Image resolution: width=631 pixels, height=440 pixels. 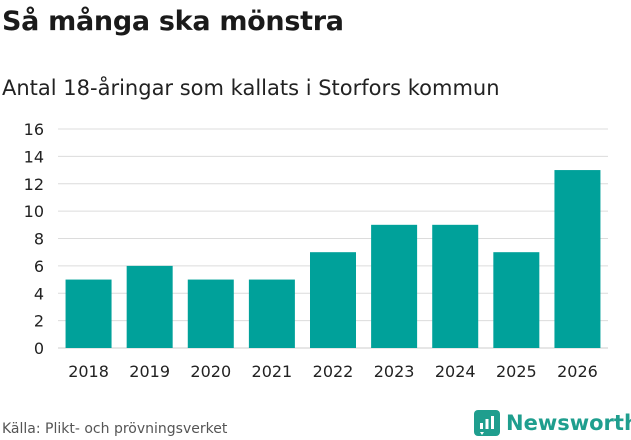 I want to click on x-tick-label: 2024, so click(x=455, y=371).